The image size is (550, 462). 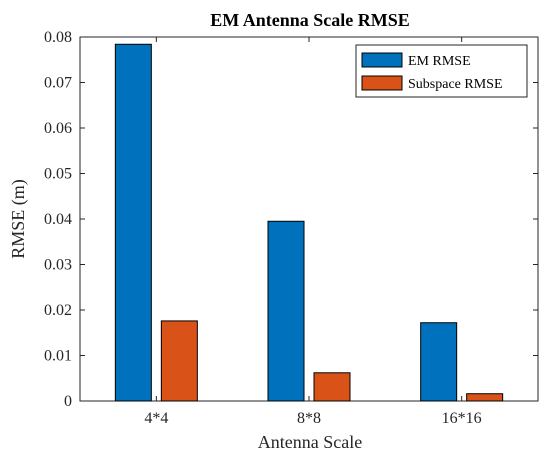 What do you see at coordinates (462, 418) in the screenshot?
I see `x-tick-label-2: 16*16` at bounding box center [462, 418].